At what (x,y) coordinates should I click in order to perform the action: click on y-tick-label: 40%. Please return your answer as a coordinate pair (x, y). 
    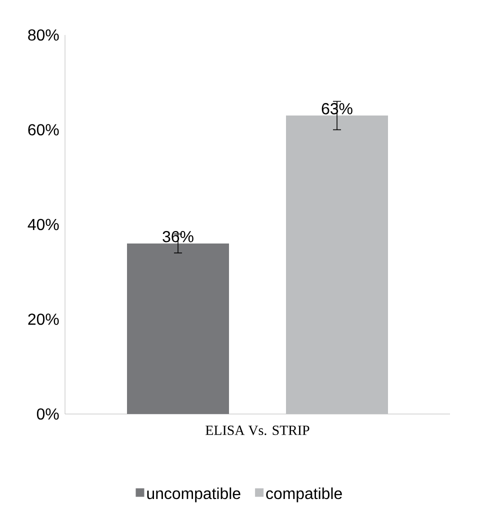
    Looking at the image, I should click on (43, 224).